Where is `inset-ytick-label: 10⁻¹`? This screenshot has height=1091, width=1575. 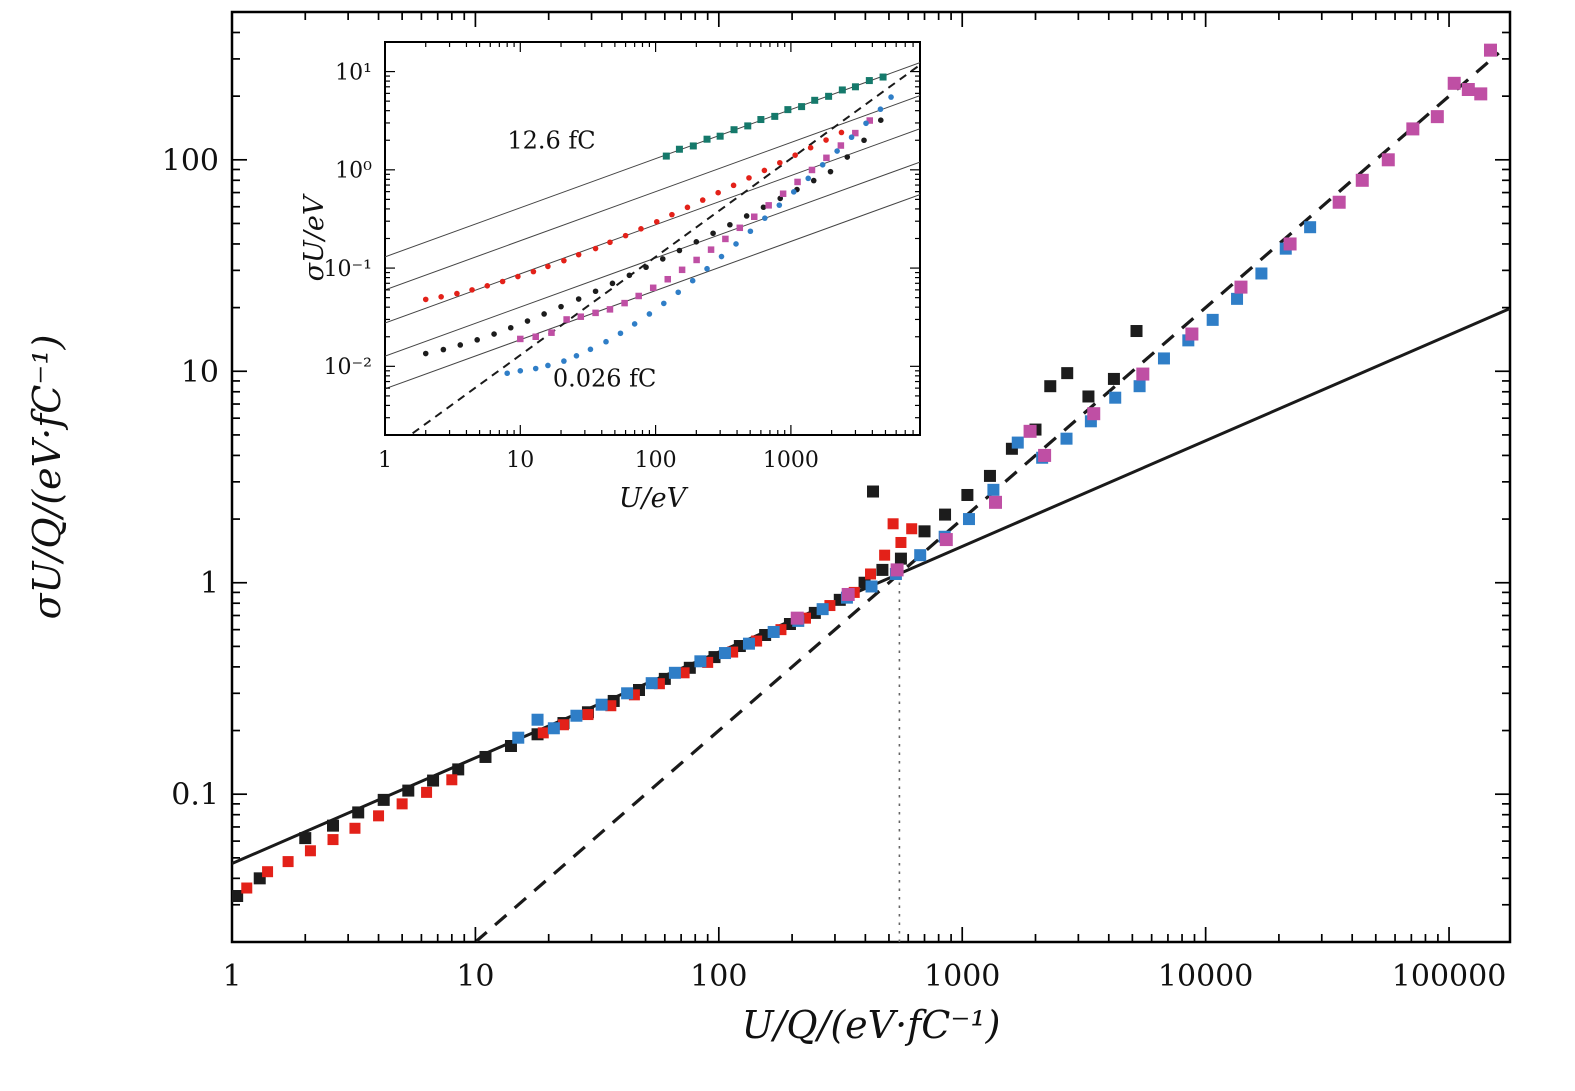
inset-ytick-label: 10⁻¹ is located at coordinates (348, 269).